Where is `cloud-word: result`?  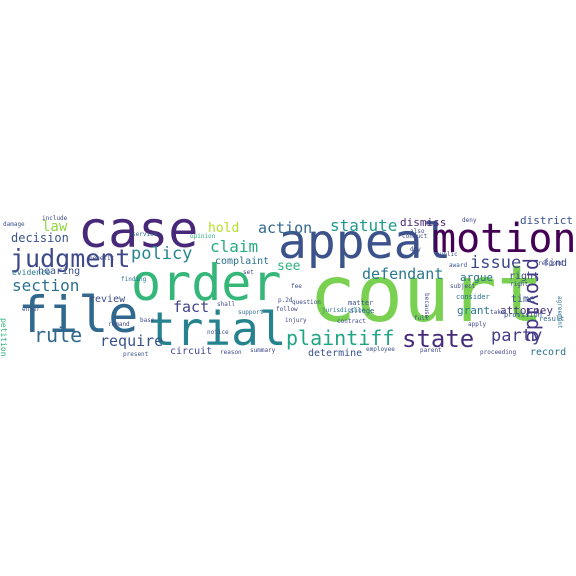
cloud-word: result is located at coordinates (552, 319).